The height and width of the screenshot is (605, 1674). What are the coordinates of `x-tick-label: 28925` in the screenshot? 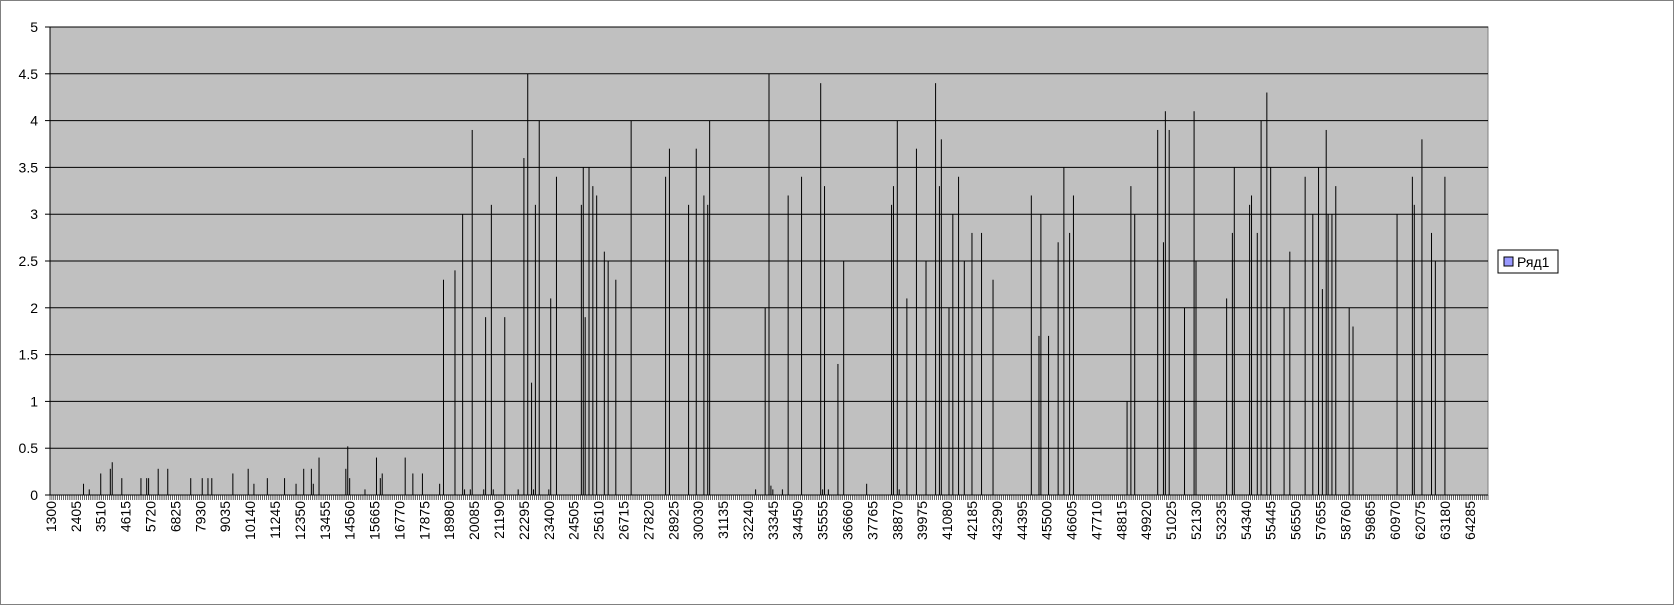 It's located at (673, 520).